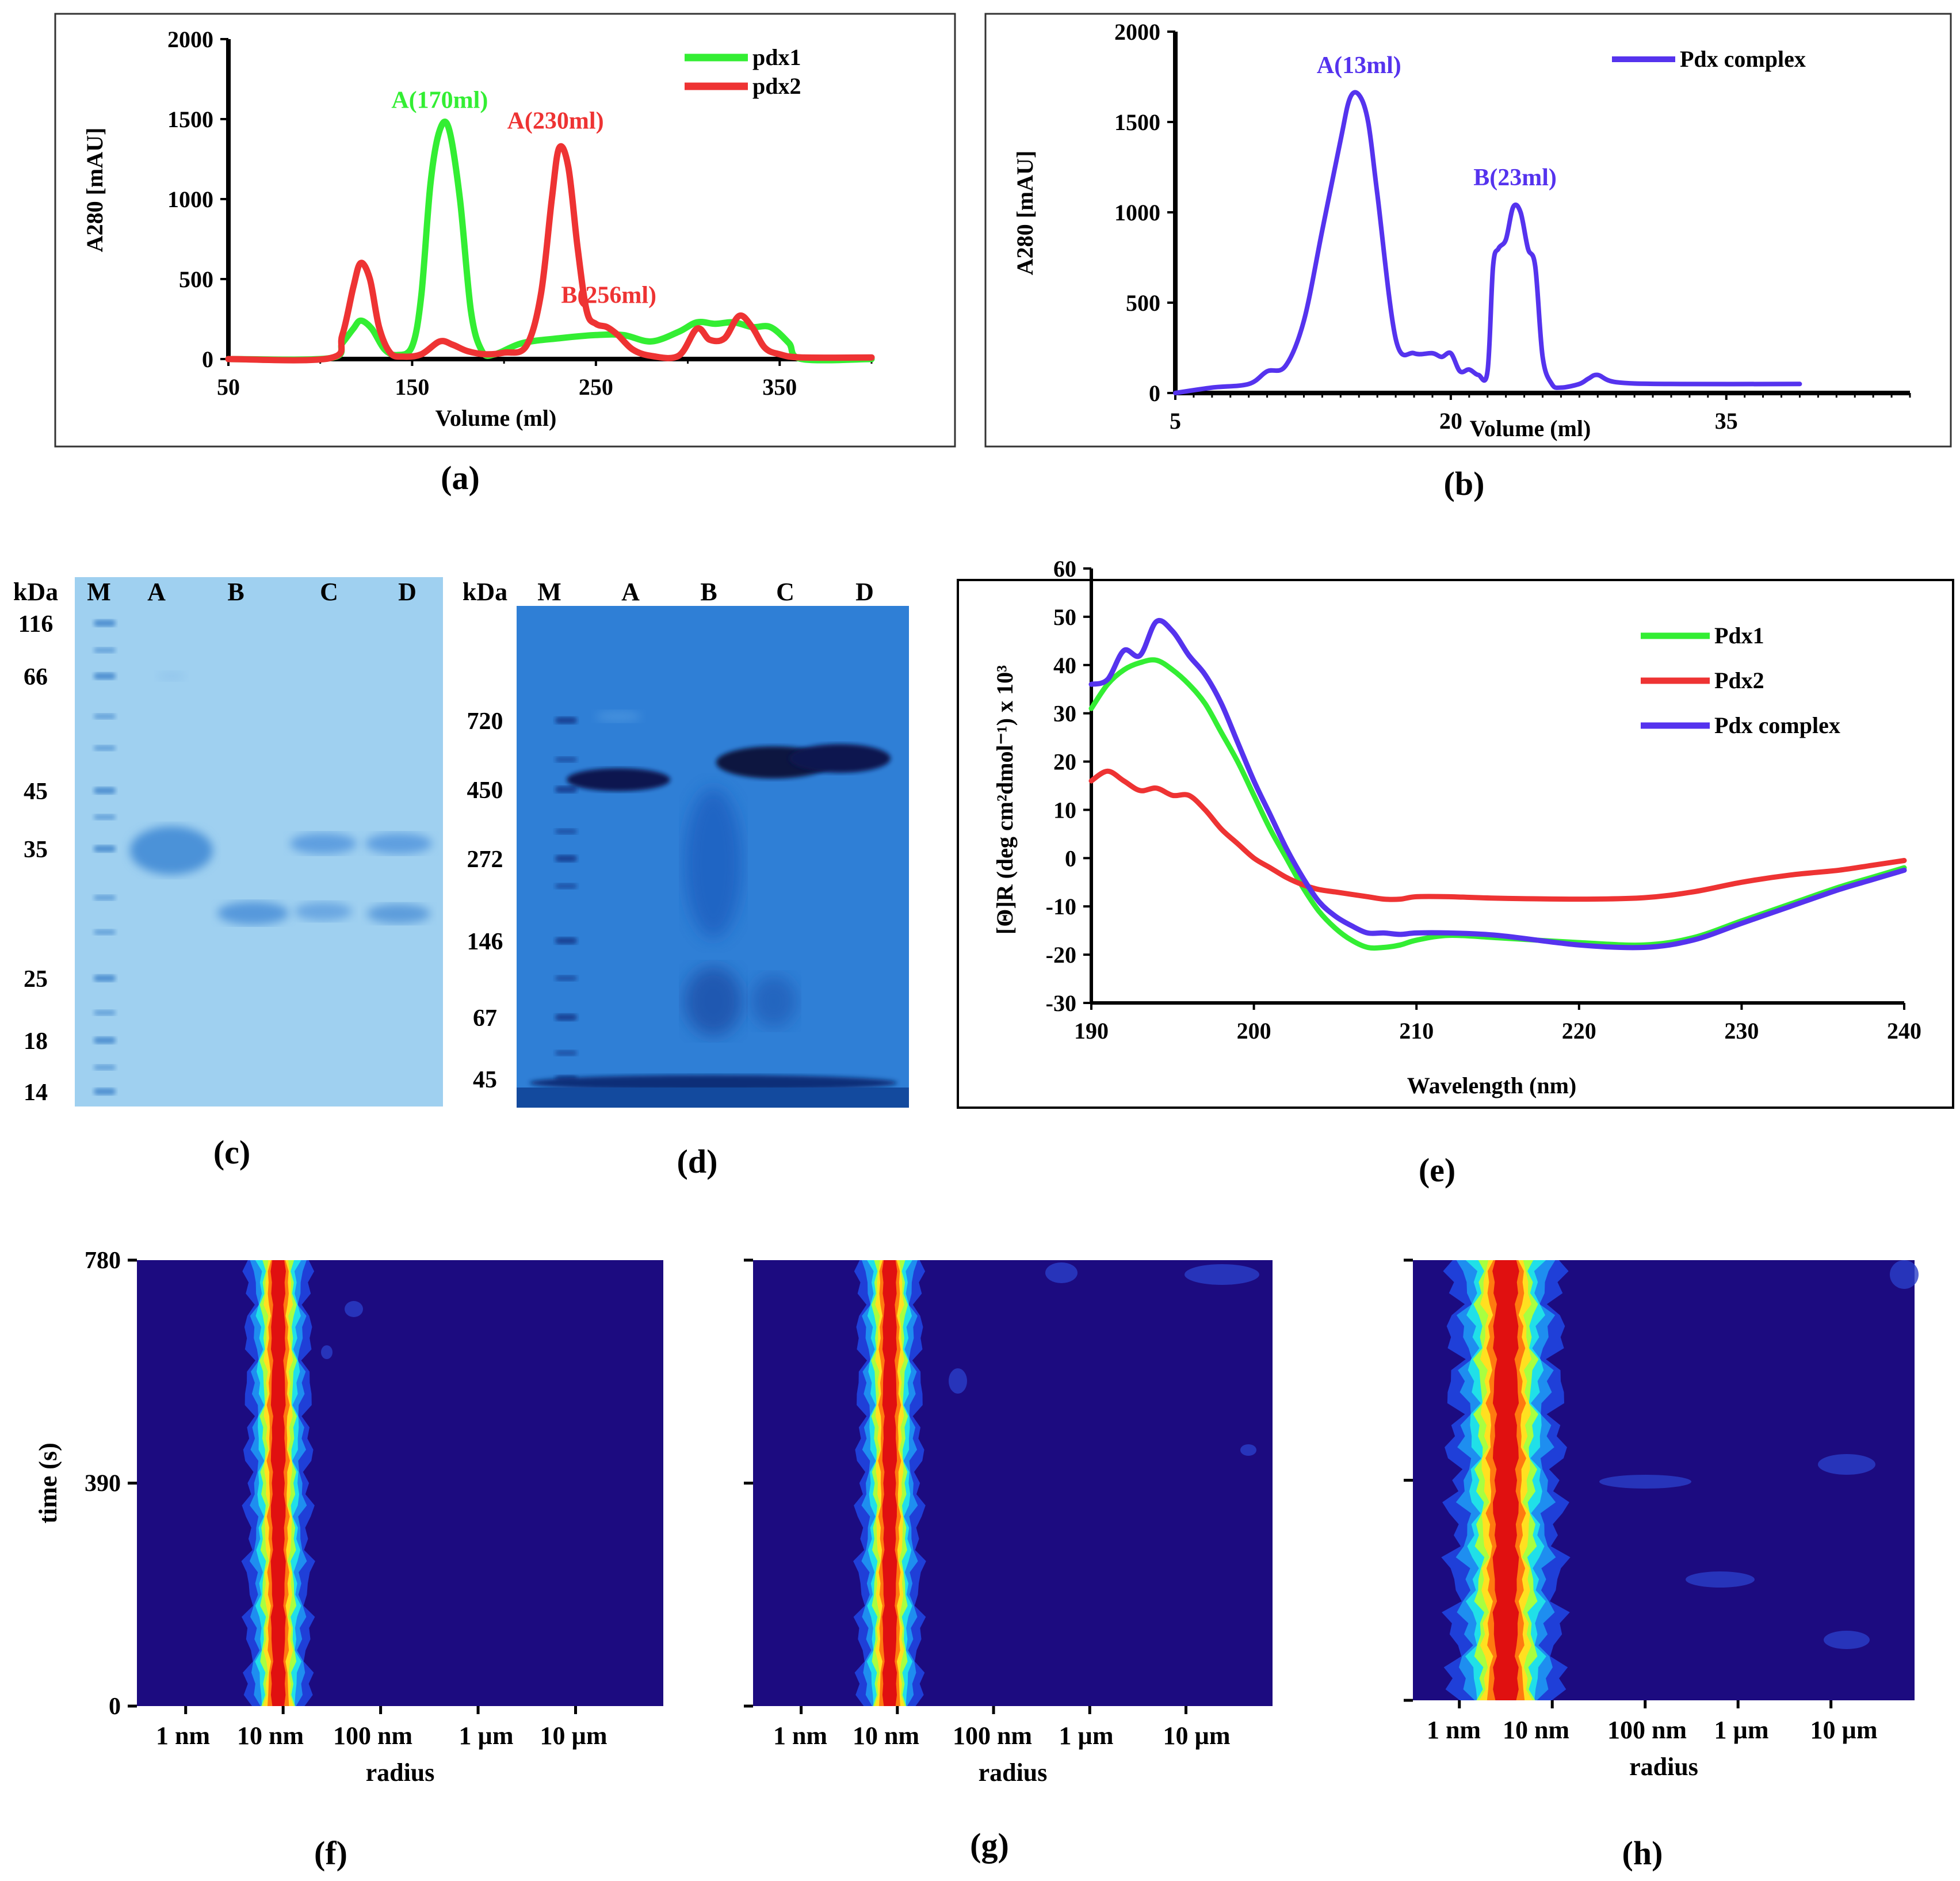 The width and height of the screenshot is (1960, 1881). I want to click on x-tick-label: 250, so click(596, 387).